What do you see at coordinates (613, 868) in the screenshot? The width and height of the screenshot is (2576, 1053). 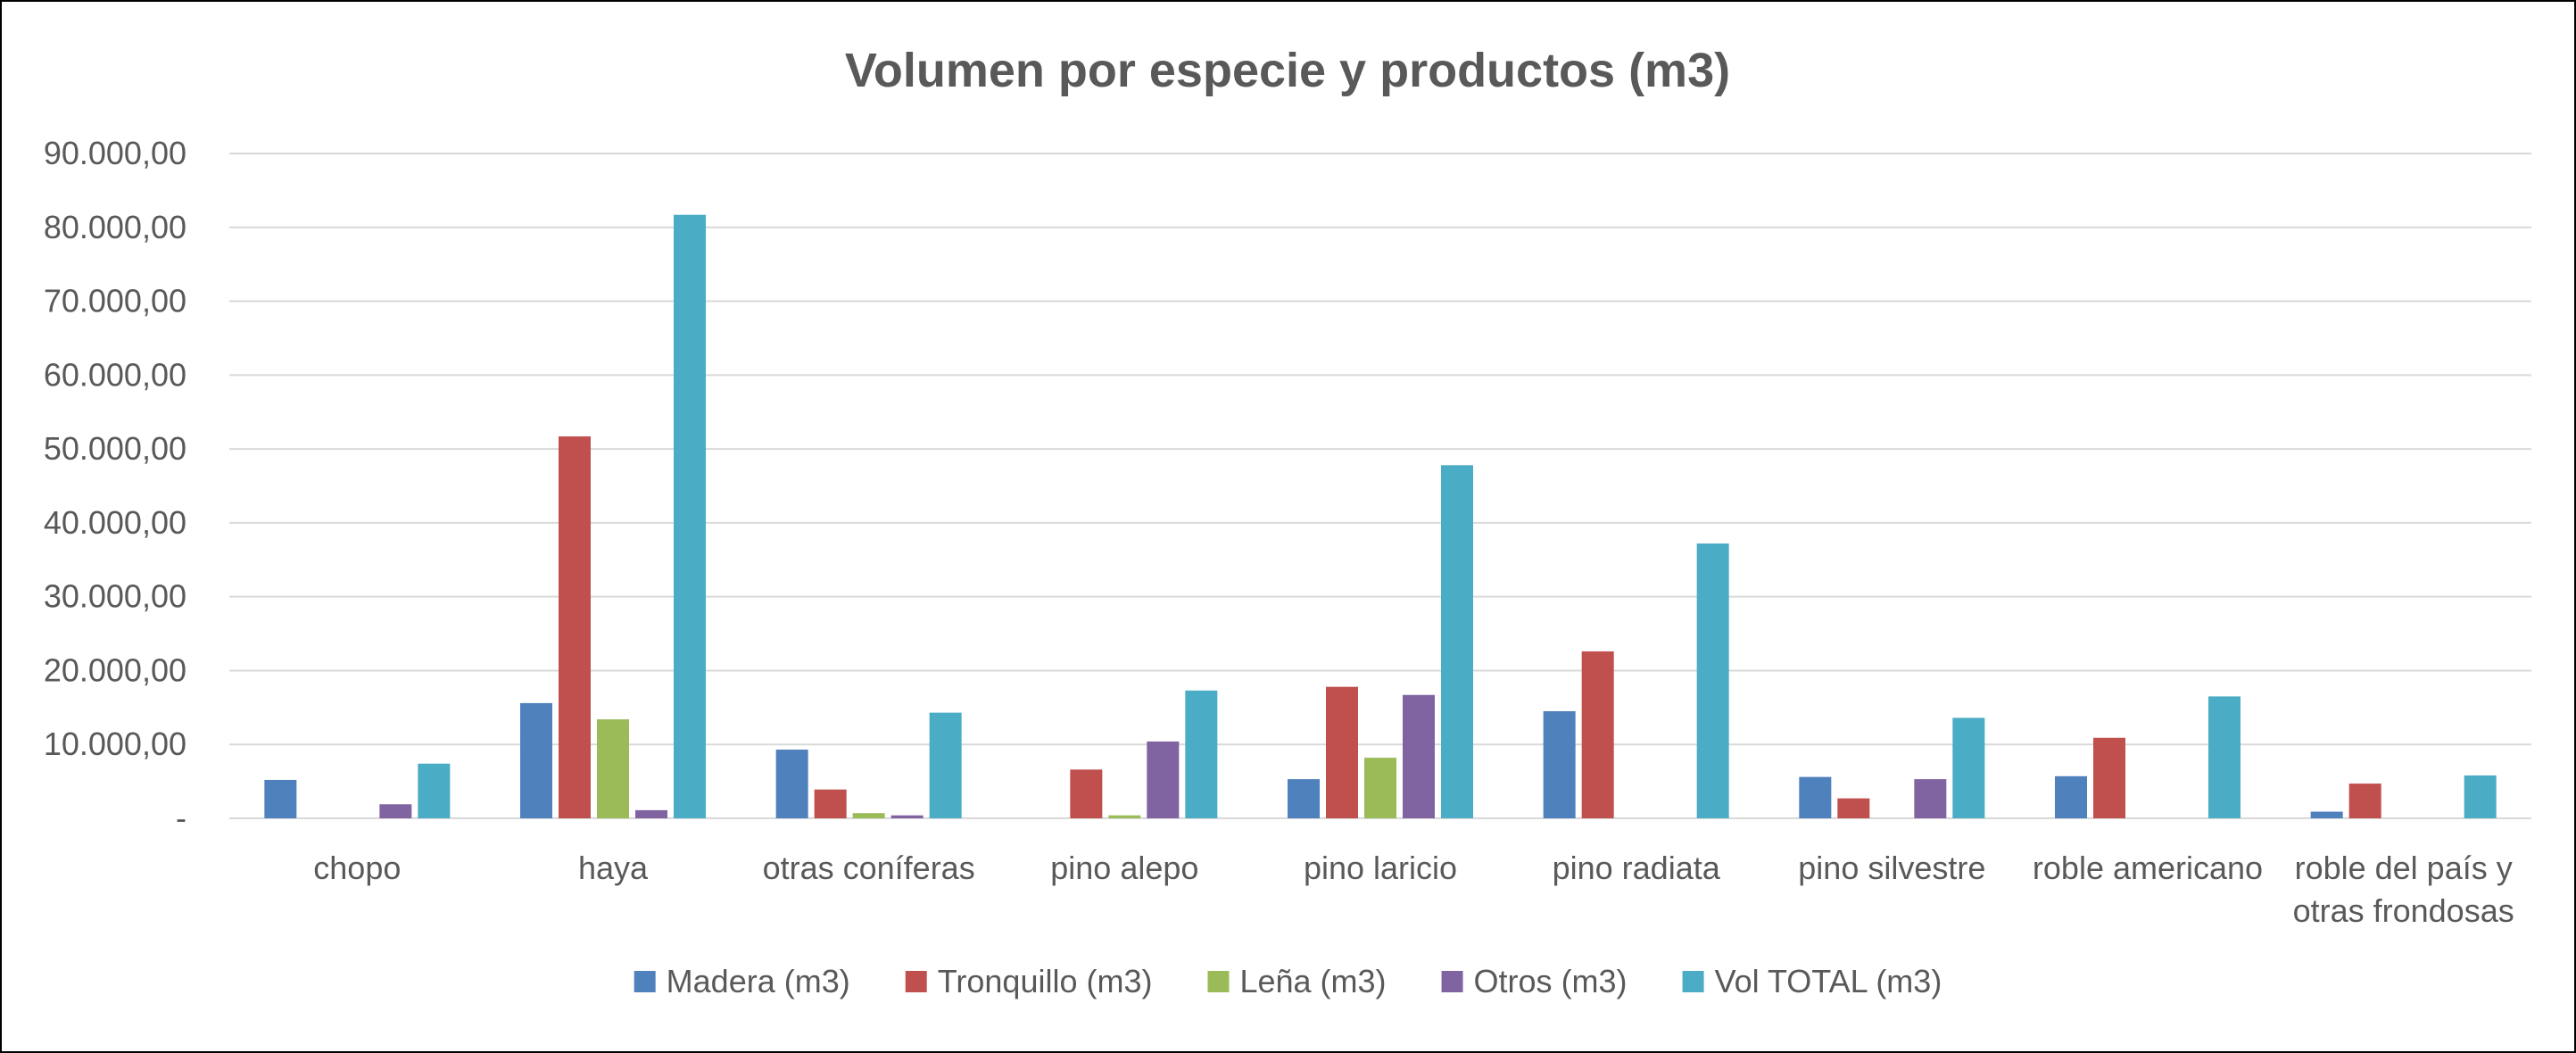 I see `x-tick-label: haya` at bounding box center [613, 868].